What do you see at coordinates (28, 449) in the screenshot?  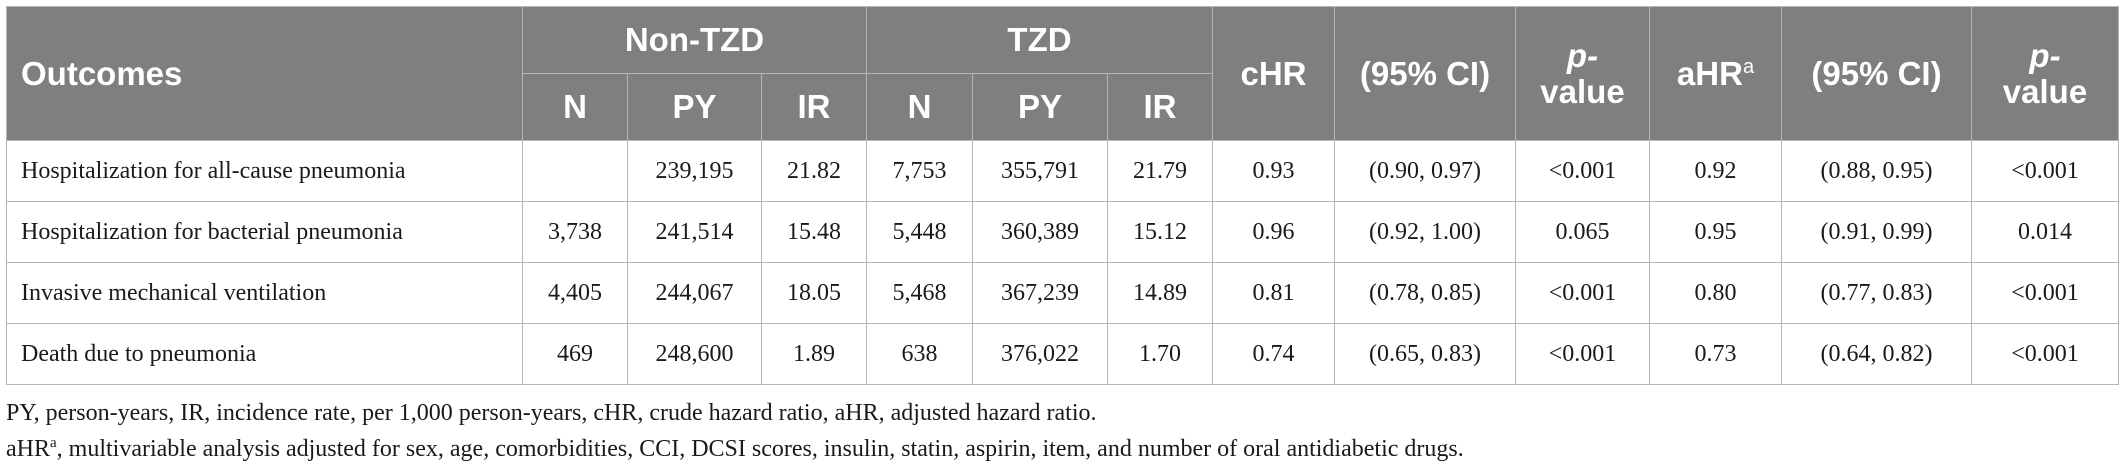 I see `footnote-ahr-label: aHR` at bounding box center [28, 449].